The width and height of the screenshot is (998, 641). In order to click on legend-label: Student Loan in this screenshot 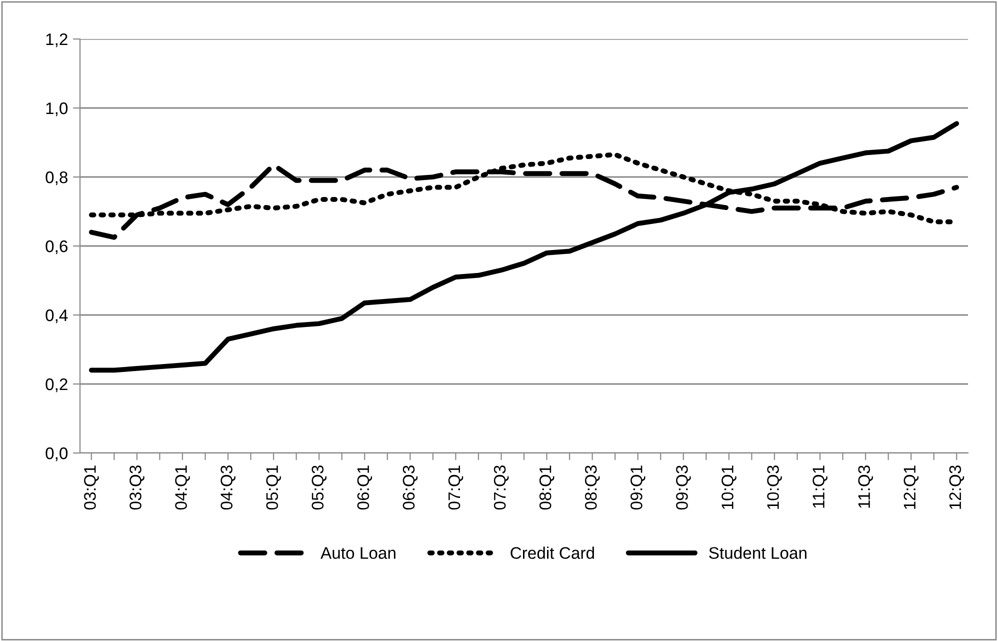, I will do `click(757, 552)`.